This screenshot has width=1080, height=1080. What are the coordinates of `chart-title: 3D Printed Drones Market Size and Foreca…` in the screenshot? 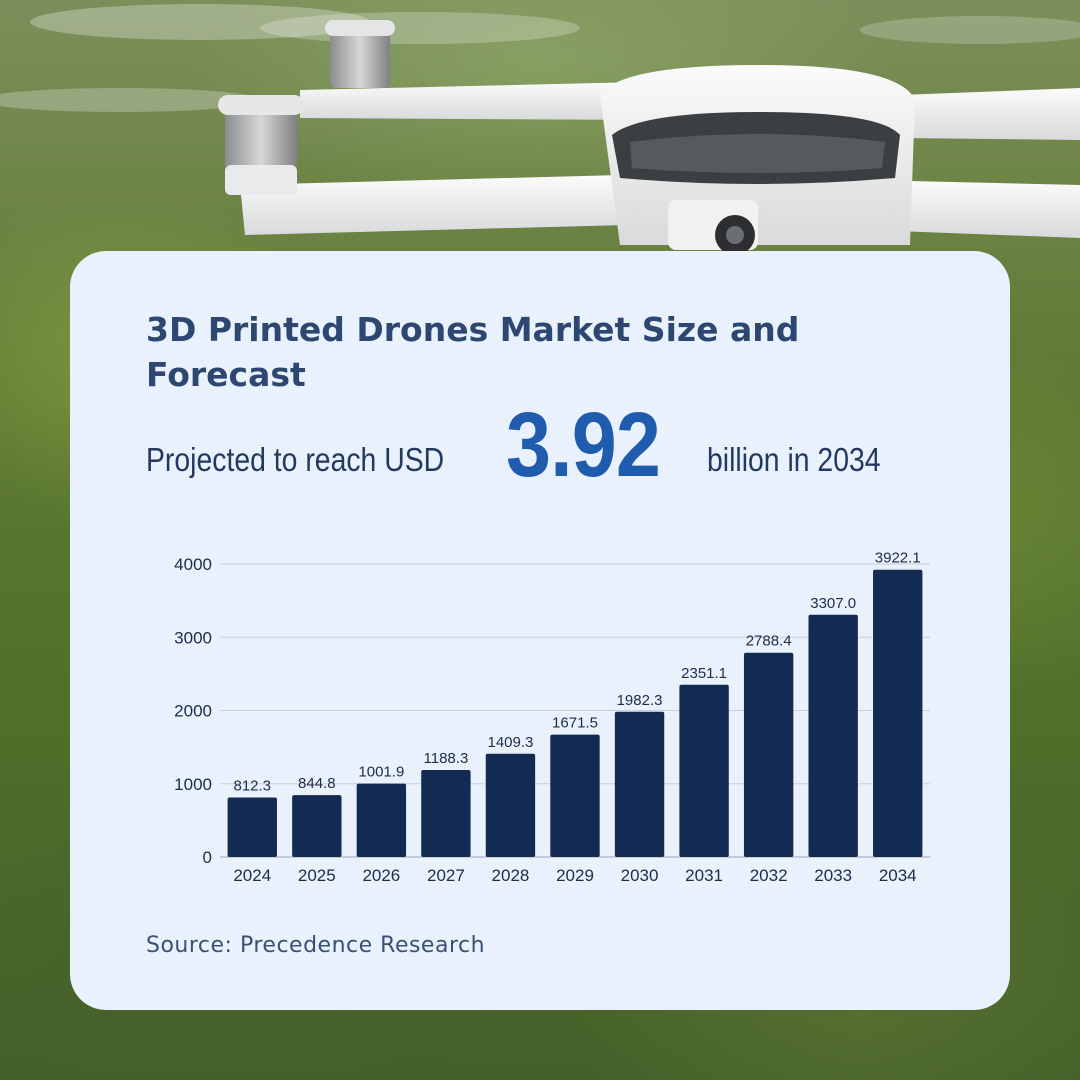 It's located at (473, 352).